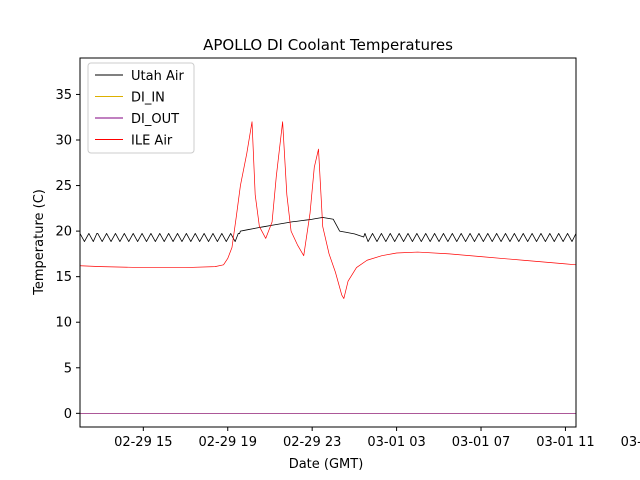  What do you see at coordinates (68, 414) in the screenshot?
I see `y-tick-label: 0` at bounding box center [68, 414].